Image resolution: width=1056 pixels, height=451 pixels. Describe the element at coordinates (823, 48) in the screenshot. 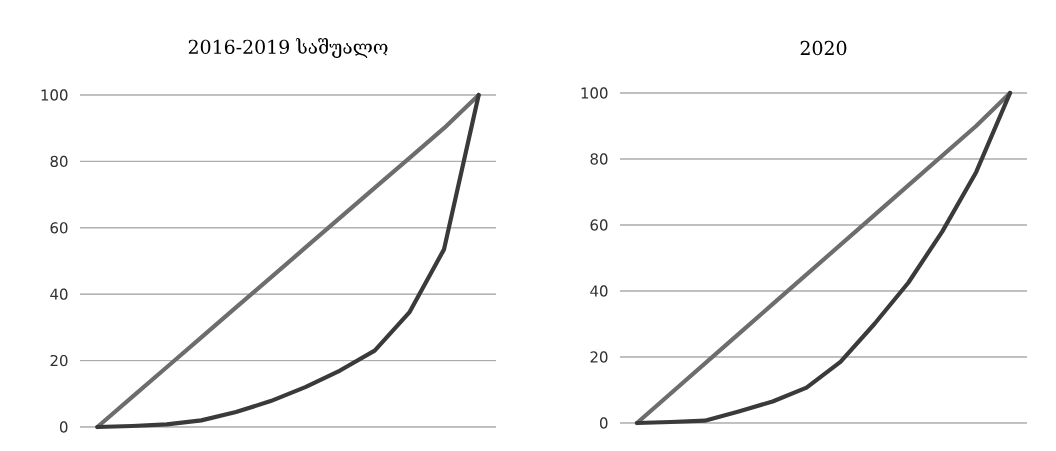

I see `chart-title: 2020` at that location.